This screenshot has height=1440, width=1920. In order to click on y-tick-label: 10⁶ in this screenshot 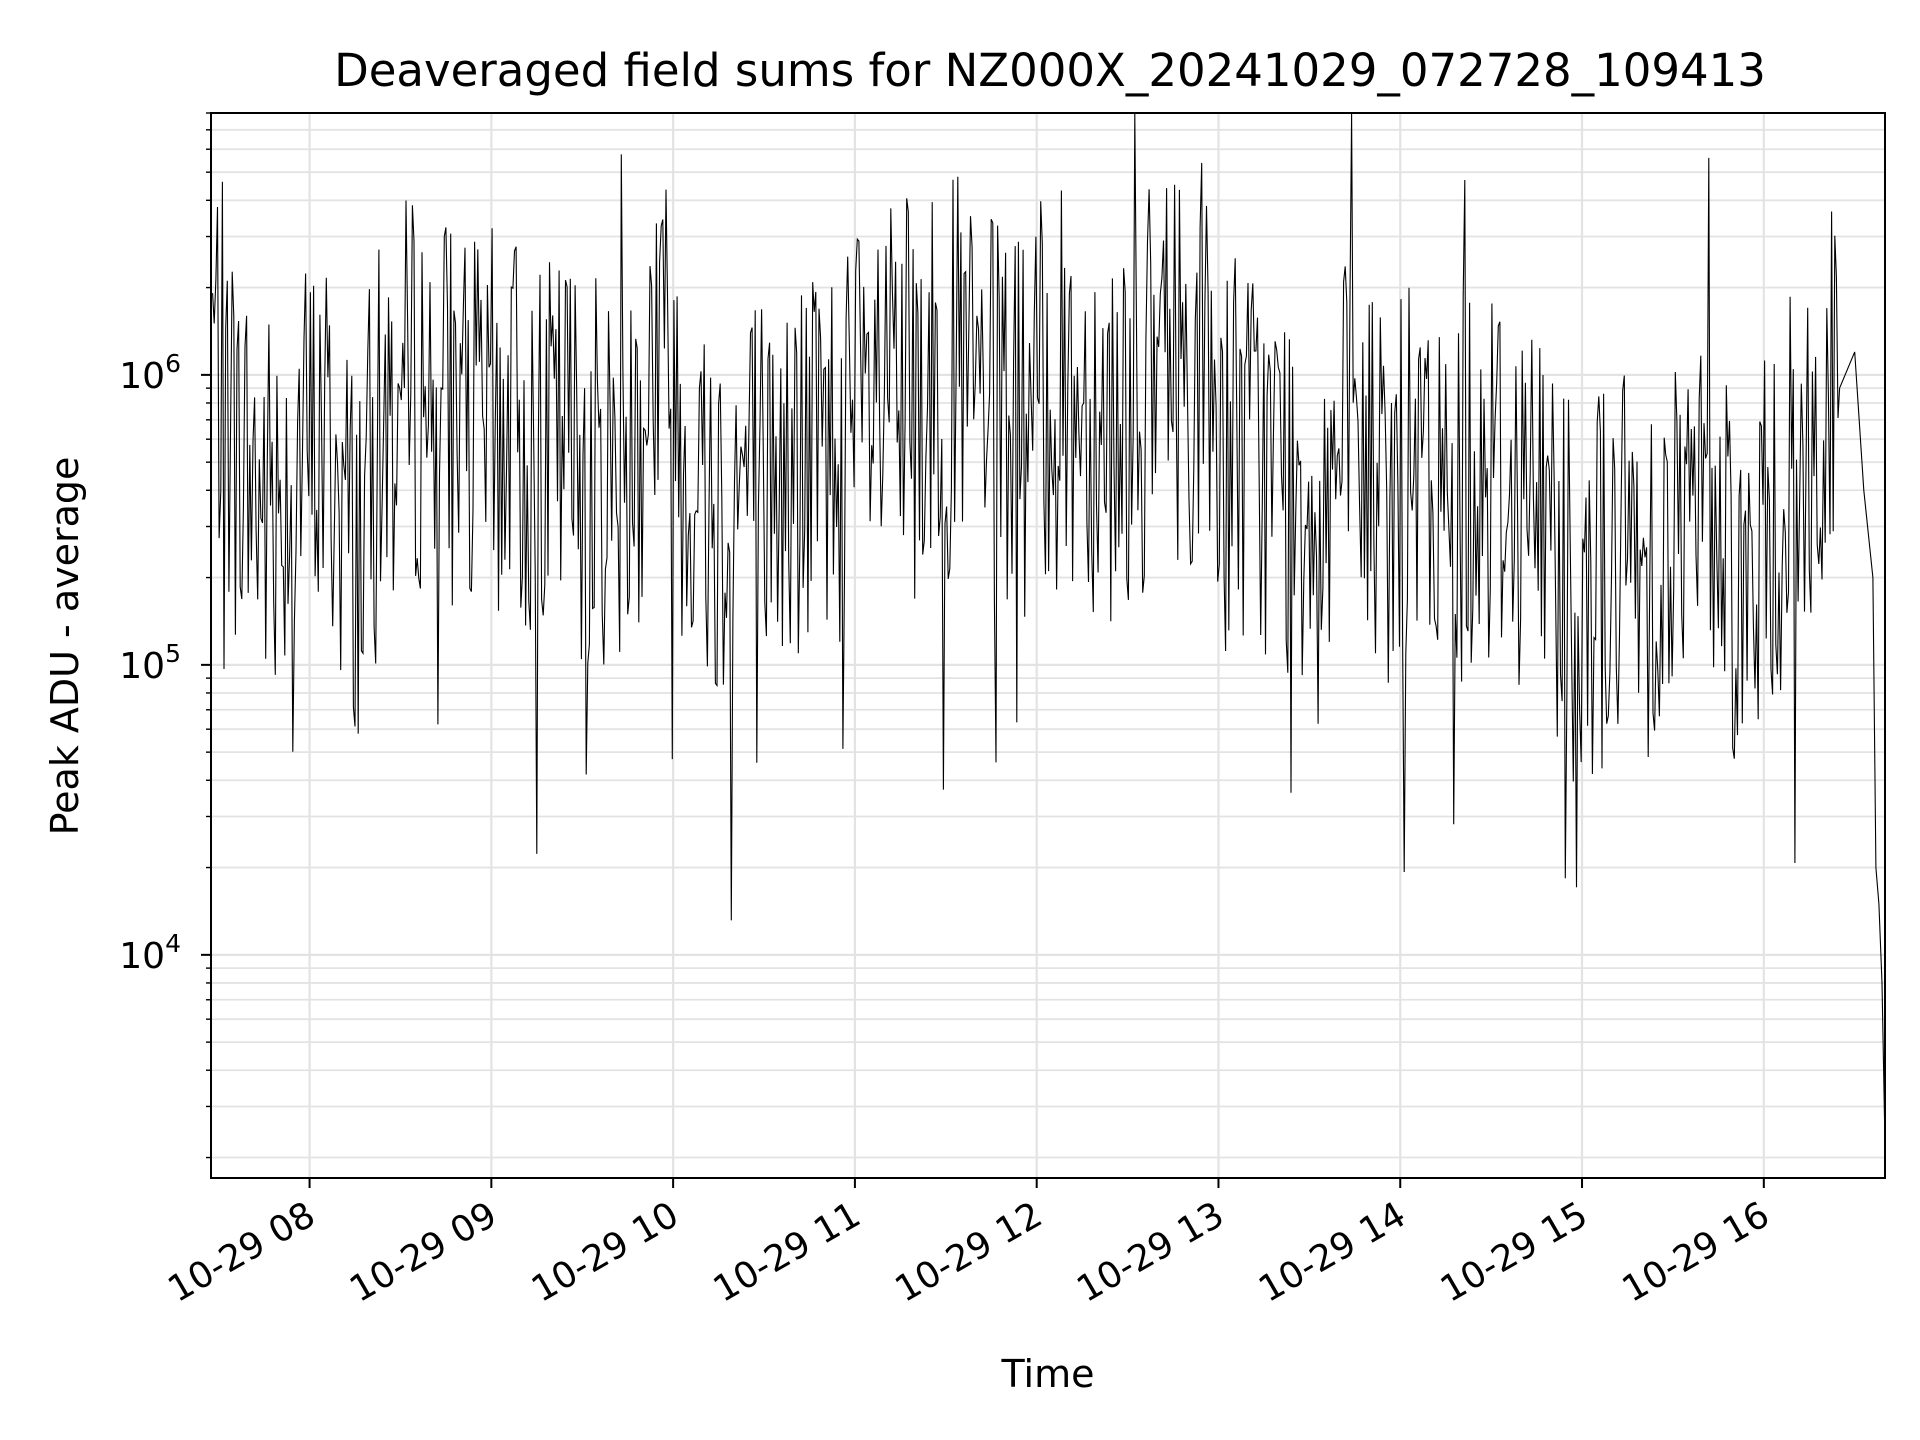, I will do `click(150, 373)`.